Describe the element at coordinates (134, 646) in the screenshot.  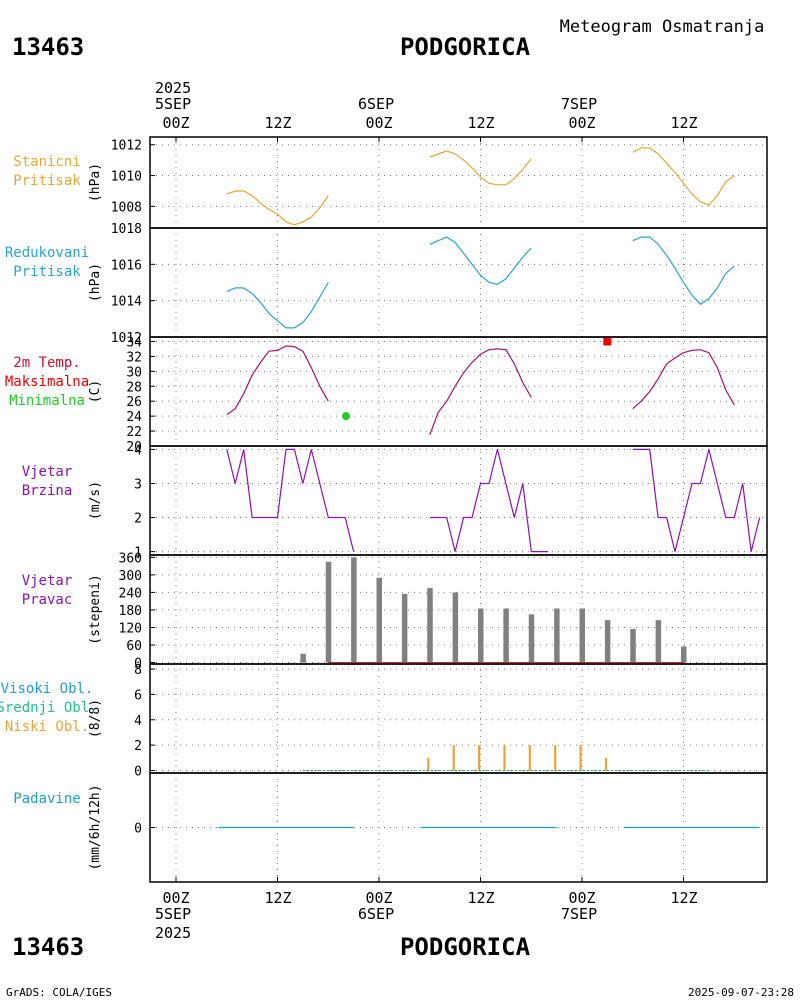
I see `wind_direction-ytick-label: 60` at that location.